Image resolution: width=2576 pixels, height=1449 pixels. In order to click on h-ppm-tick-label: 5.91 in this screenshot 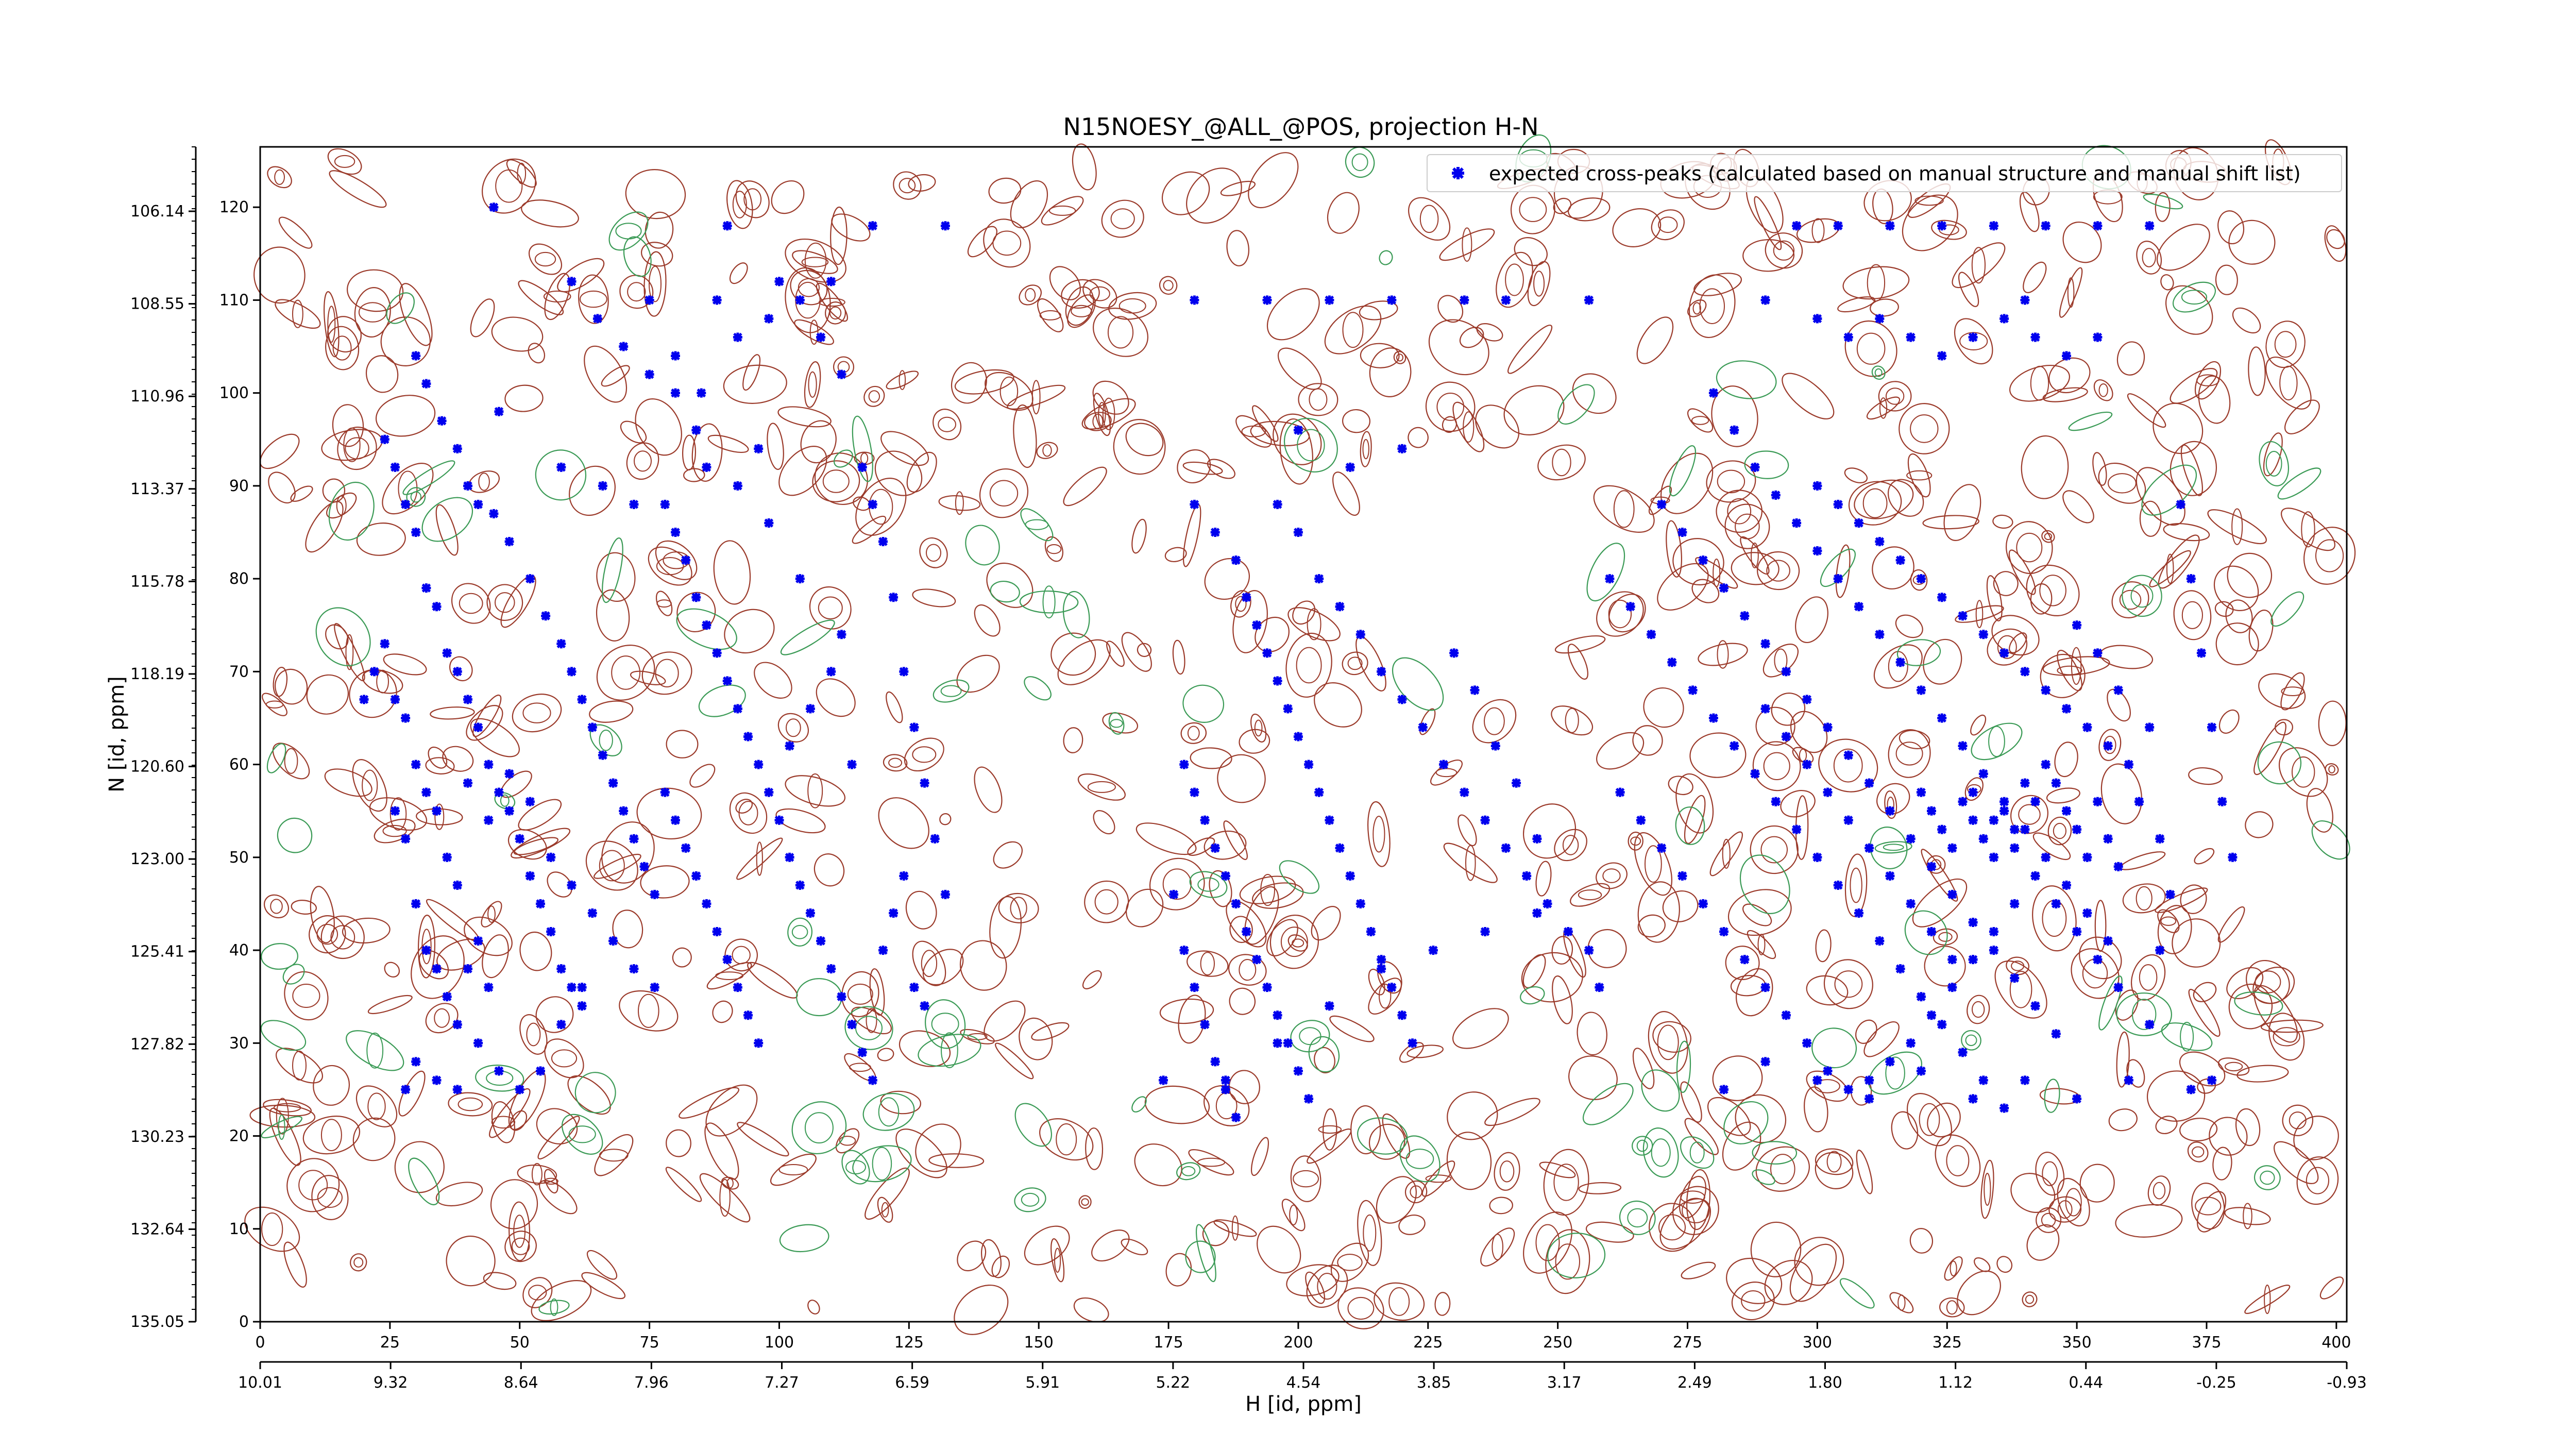, I will do `click(1042, 1383)`.